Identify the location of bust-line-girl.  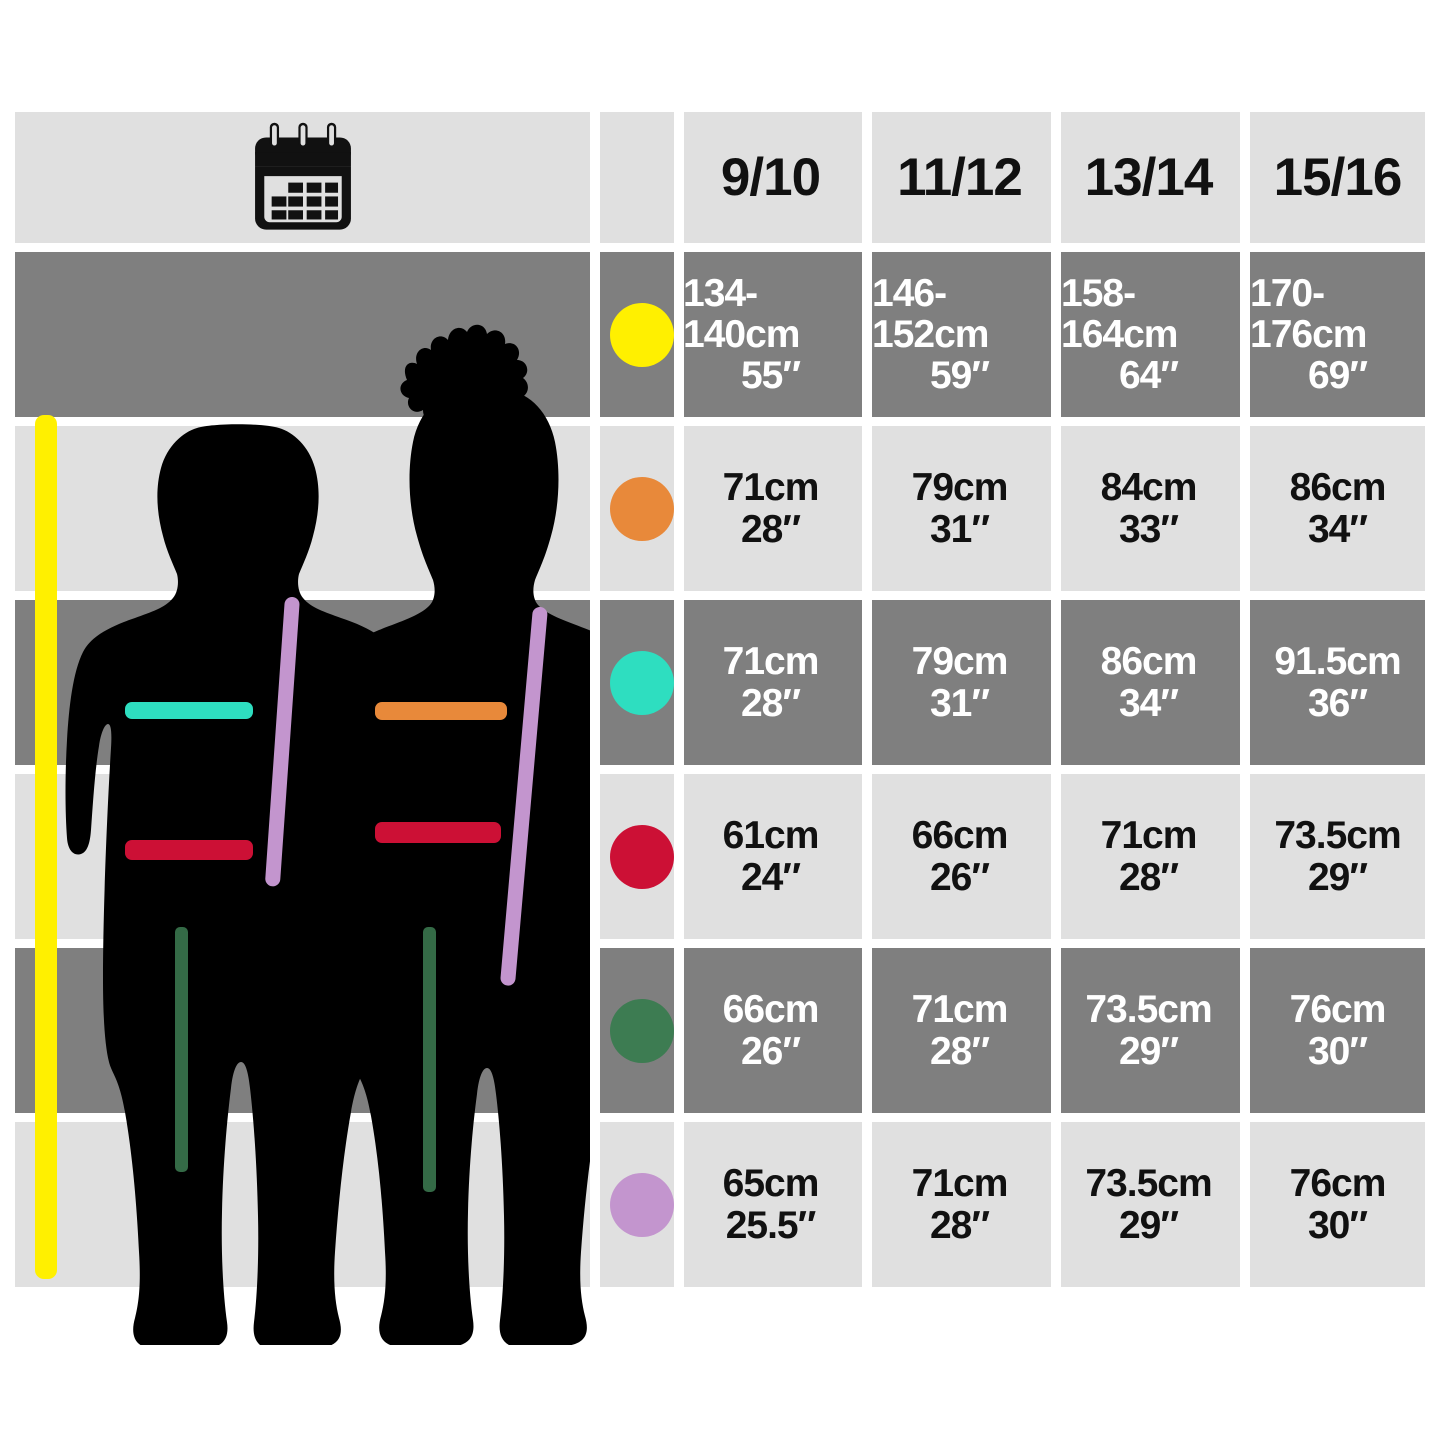
(441, 711).